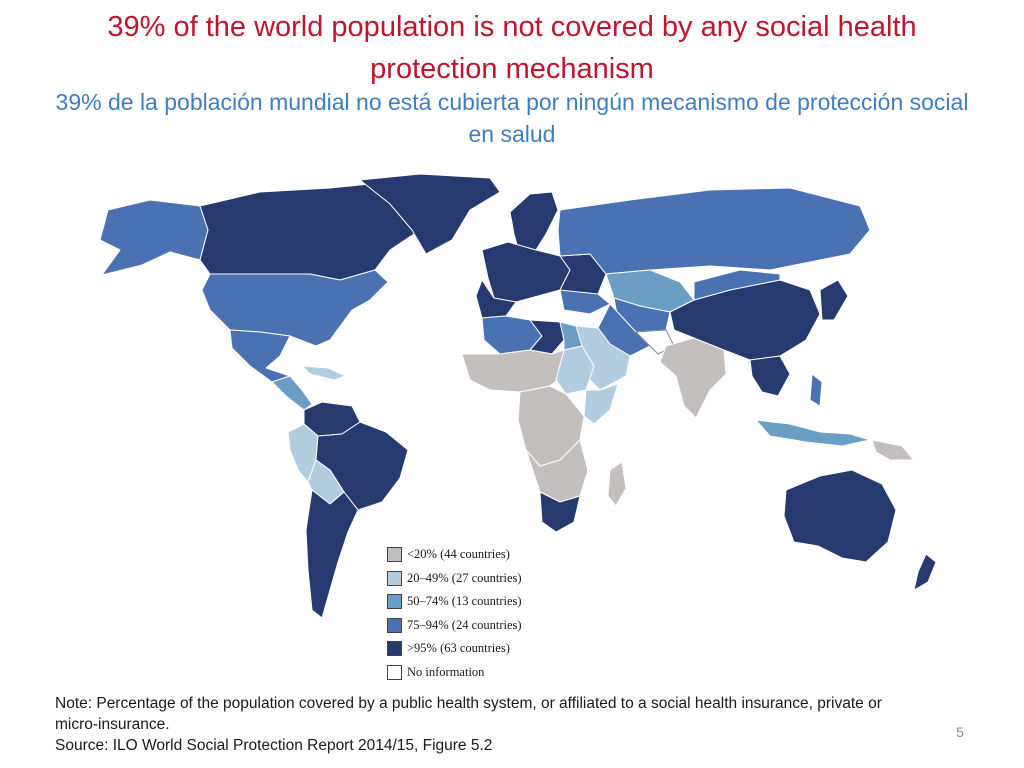 The width and height of the screenshot is (1024, 768). I want to click on map-region-madagascar, so click(617, 484).